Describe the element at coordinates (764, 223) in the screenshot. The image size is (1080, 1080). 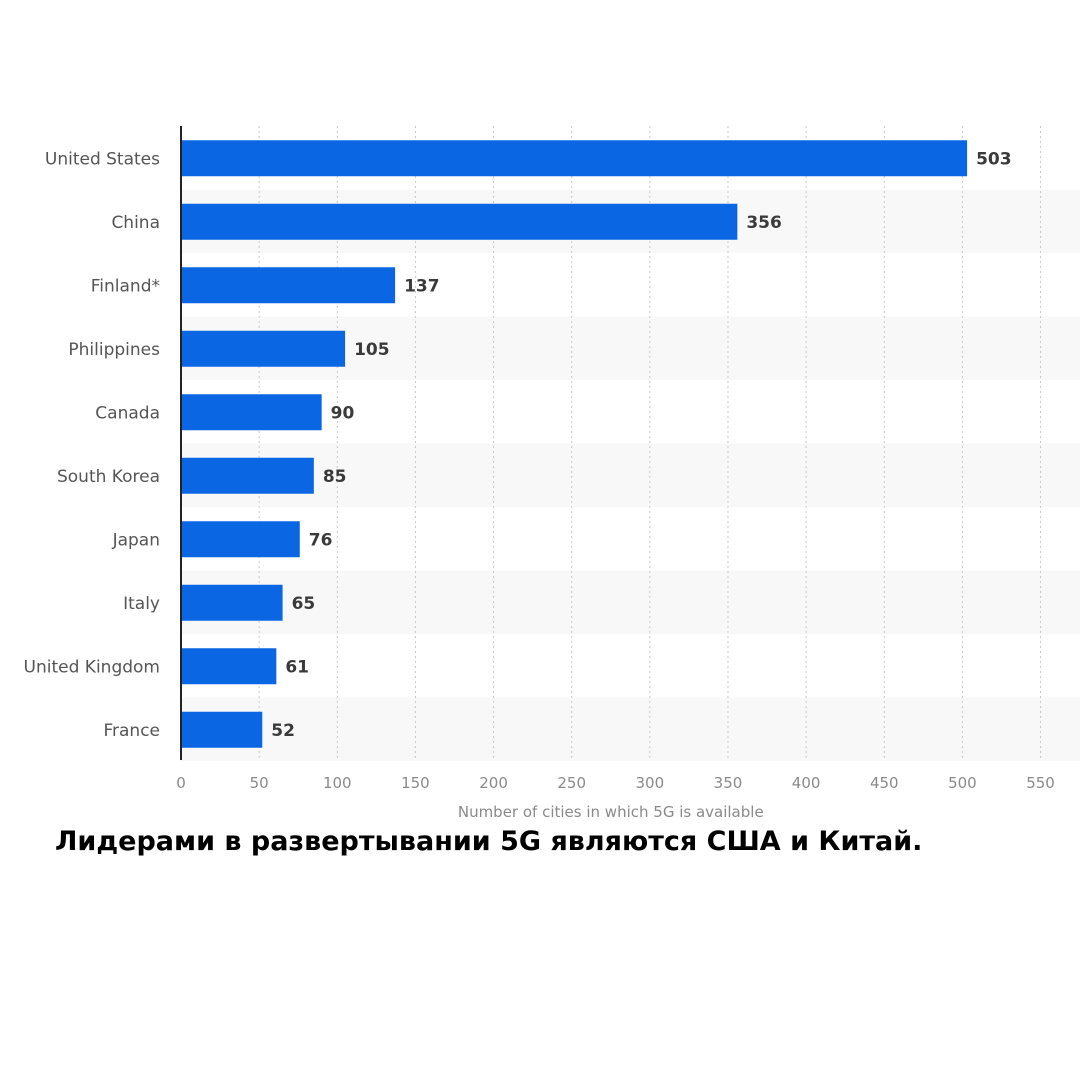
I see `value-label: 356` at that location.